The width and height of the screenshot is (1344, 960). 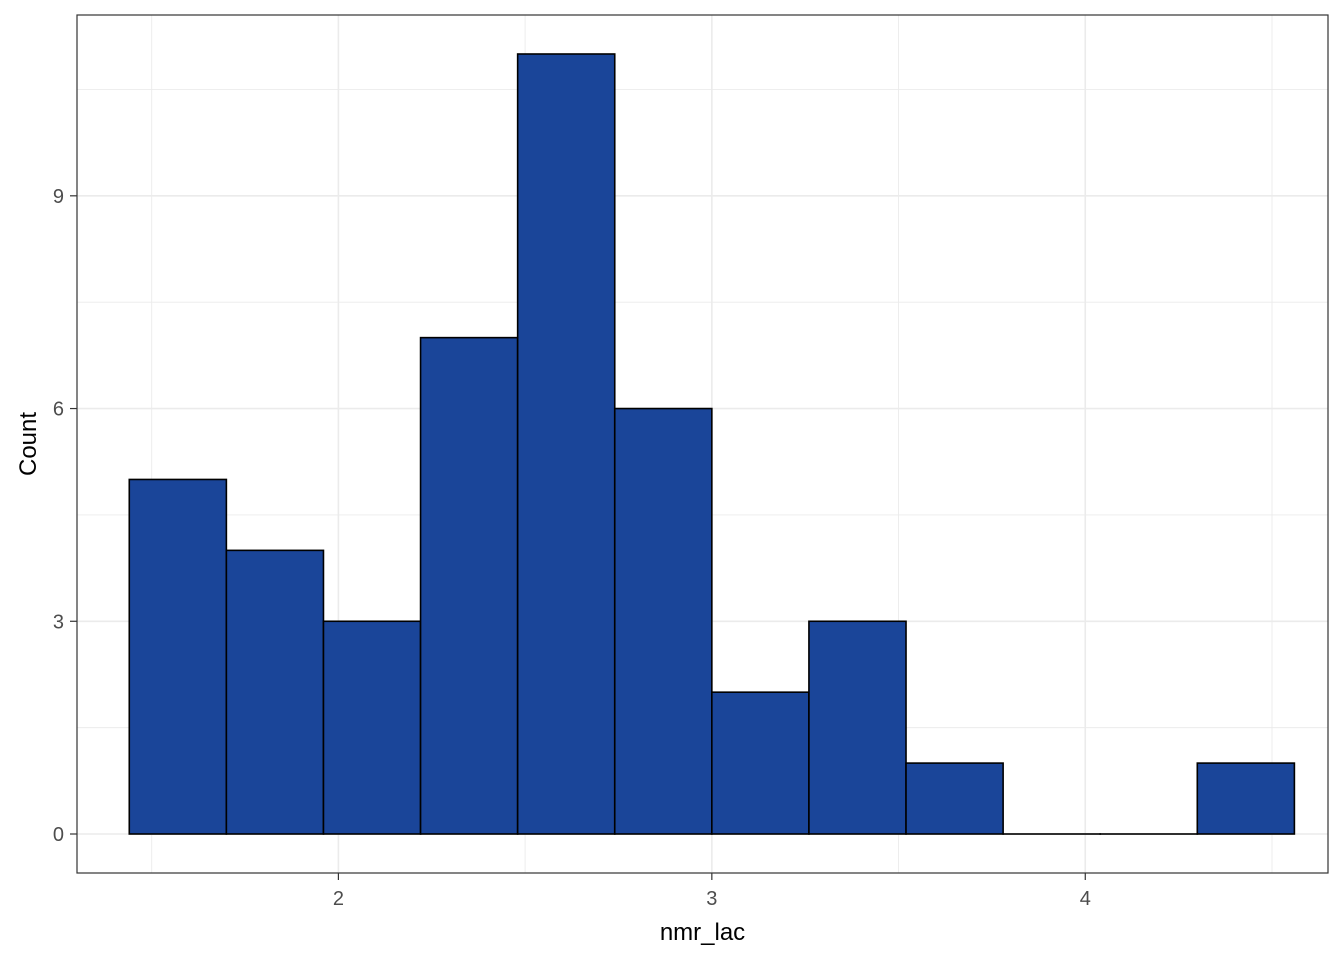 I want to click on x-tick-label: 2, so click(x=338, y=899).